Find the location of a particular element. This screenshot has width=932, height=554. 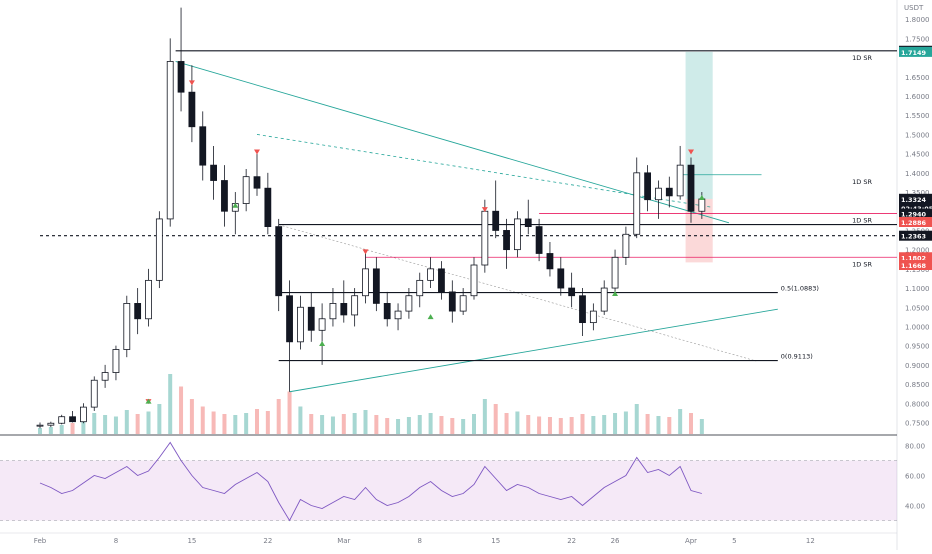

time-tick-label: Apr is located at coordinates (691, 541).